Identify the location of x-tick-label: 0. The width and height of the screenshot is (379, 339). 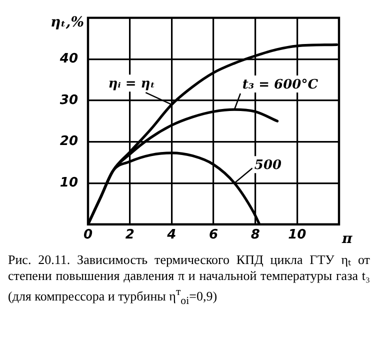
(88, 235).